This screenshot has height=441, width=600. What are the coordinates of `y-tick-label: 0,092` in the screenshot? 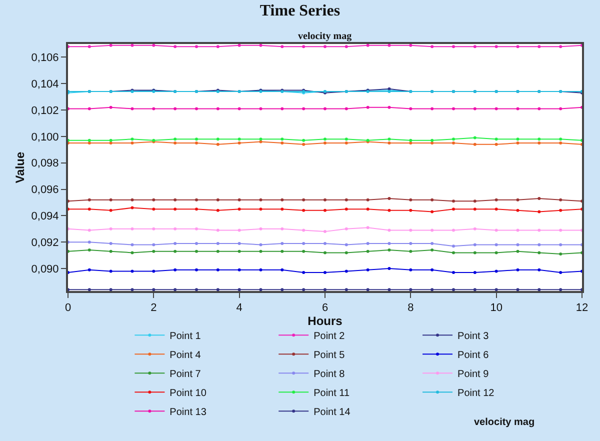 It's located at (45, 242).